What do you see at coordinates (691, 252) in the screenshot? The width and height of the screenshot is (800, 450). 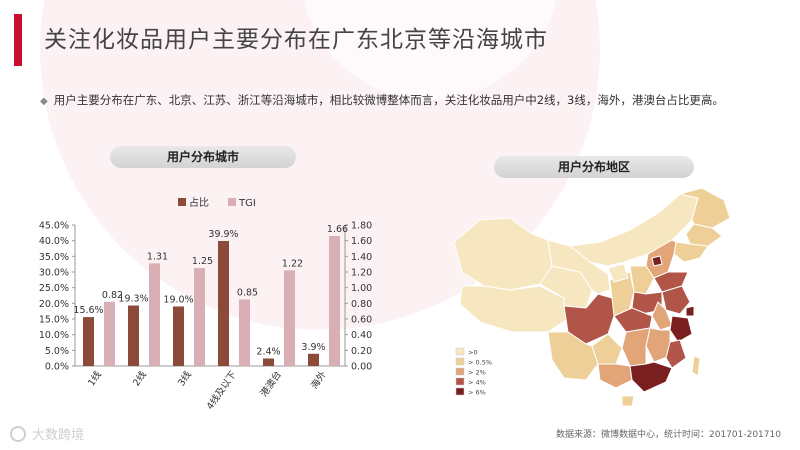 I see `map-region-liaoning` at bounding box center [691, 252].